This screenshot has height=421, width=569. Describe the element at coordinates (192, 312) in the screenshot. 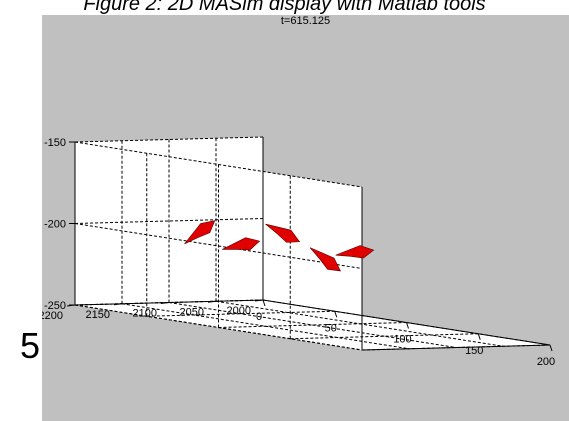

I see `y-tick-label: 2050` at that location.